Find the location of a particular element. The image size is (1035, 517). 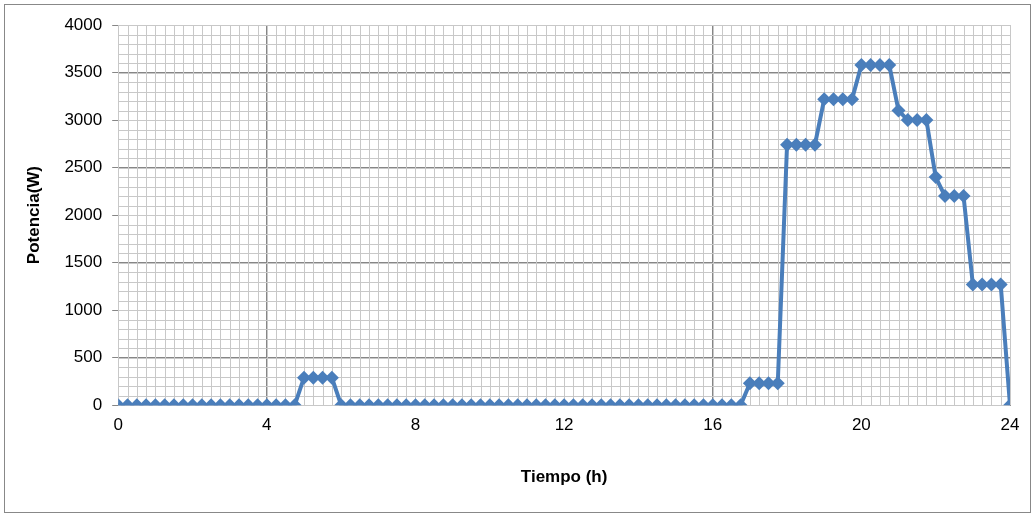

y-tick-label: 2500 is located at coordinates (83, 167).